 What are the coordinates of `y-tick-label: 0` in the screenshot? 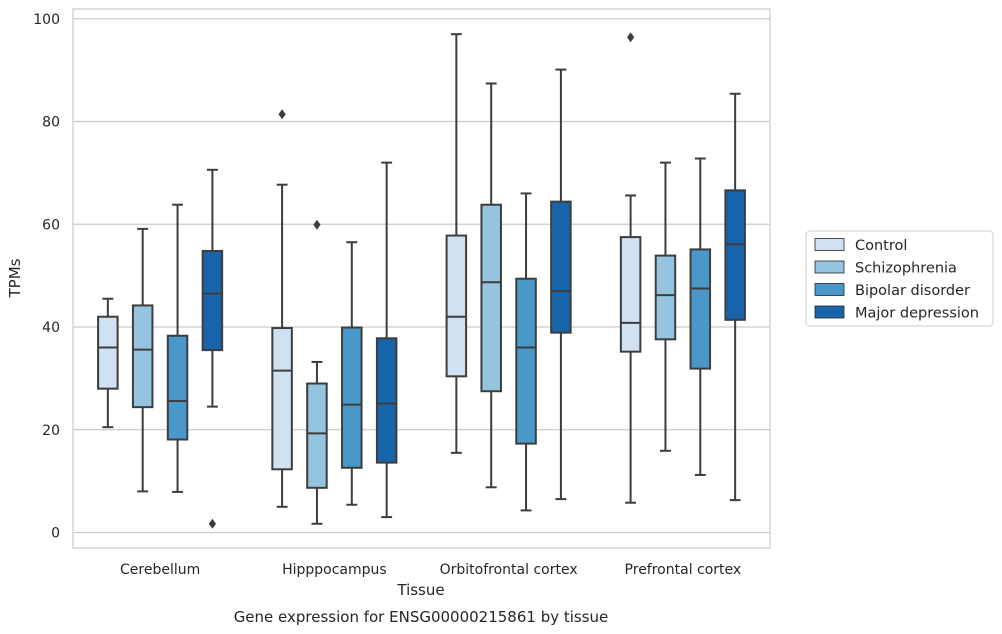 It's located at (55, 534).